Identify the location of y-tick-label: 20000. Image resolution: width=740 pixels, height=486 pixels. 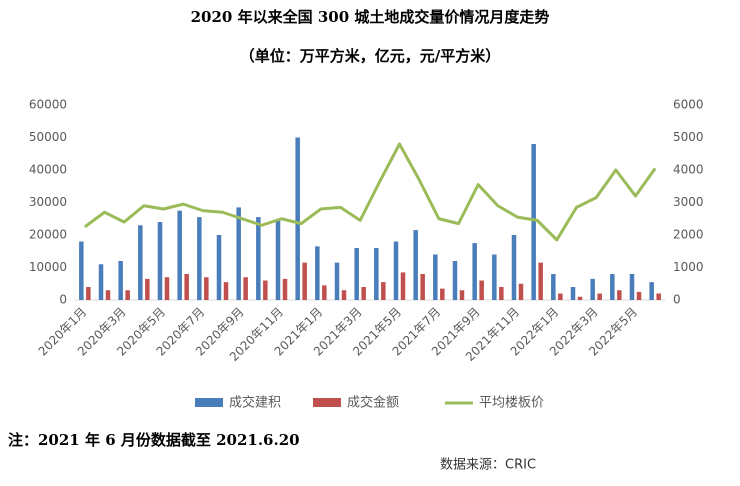
(48, 235).